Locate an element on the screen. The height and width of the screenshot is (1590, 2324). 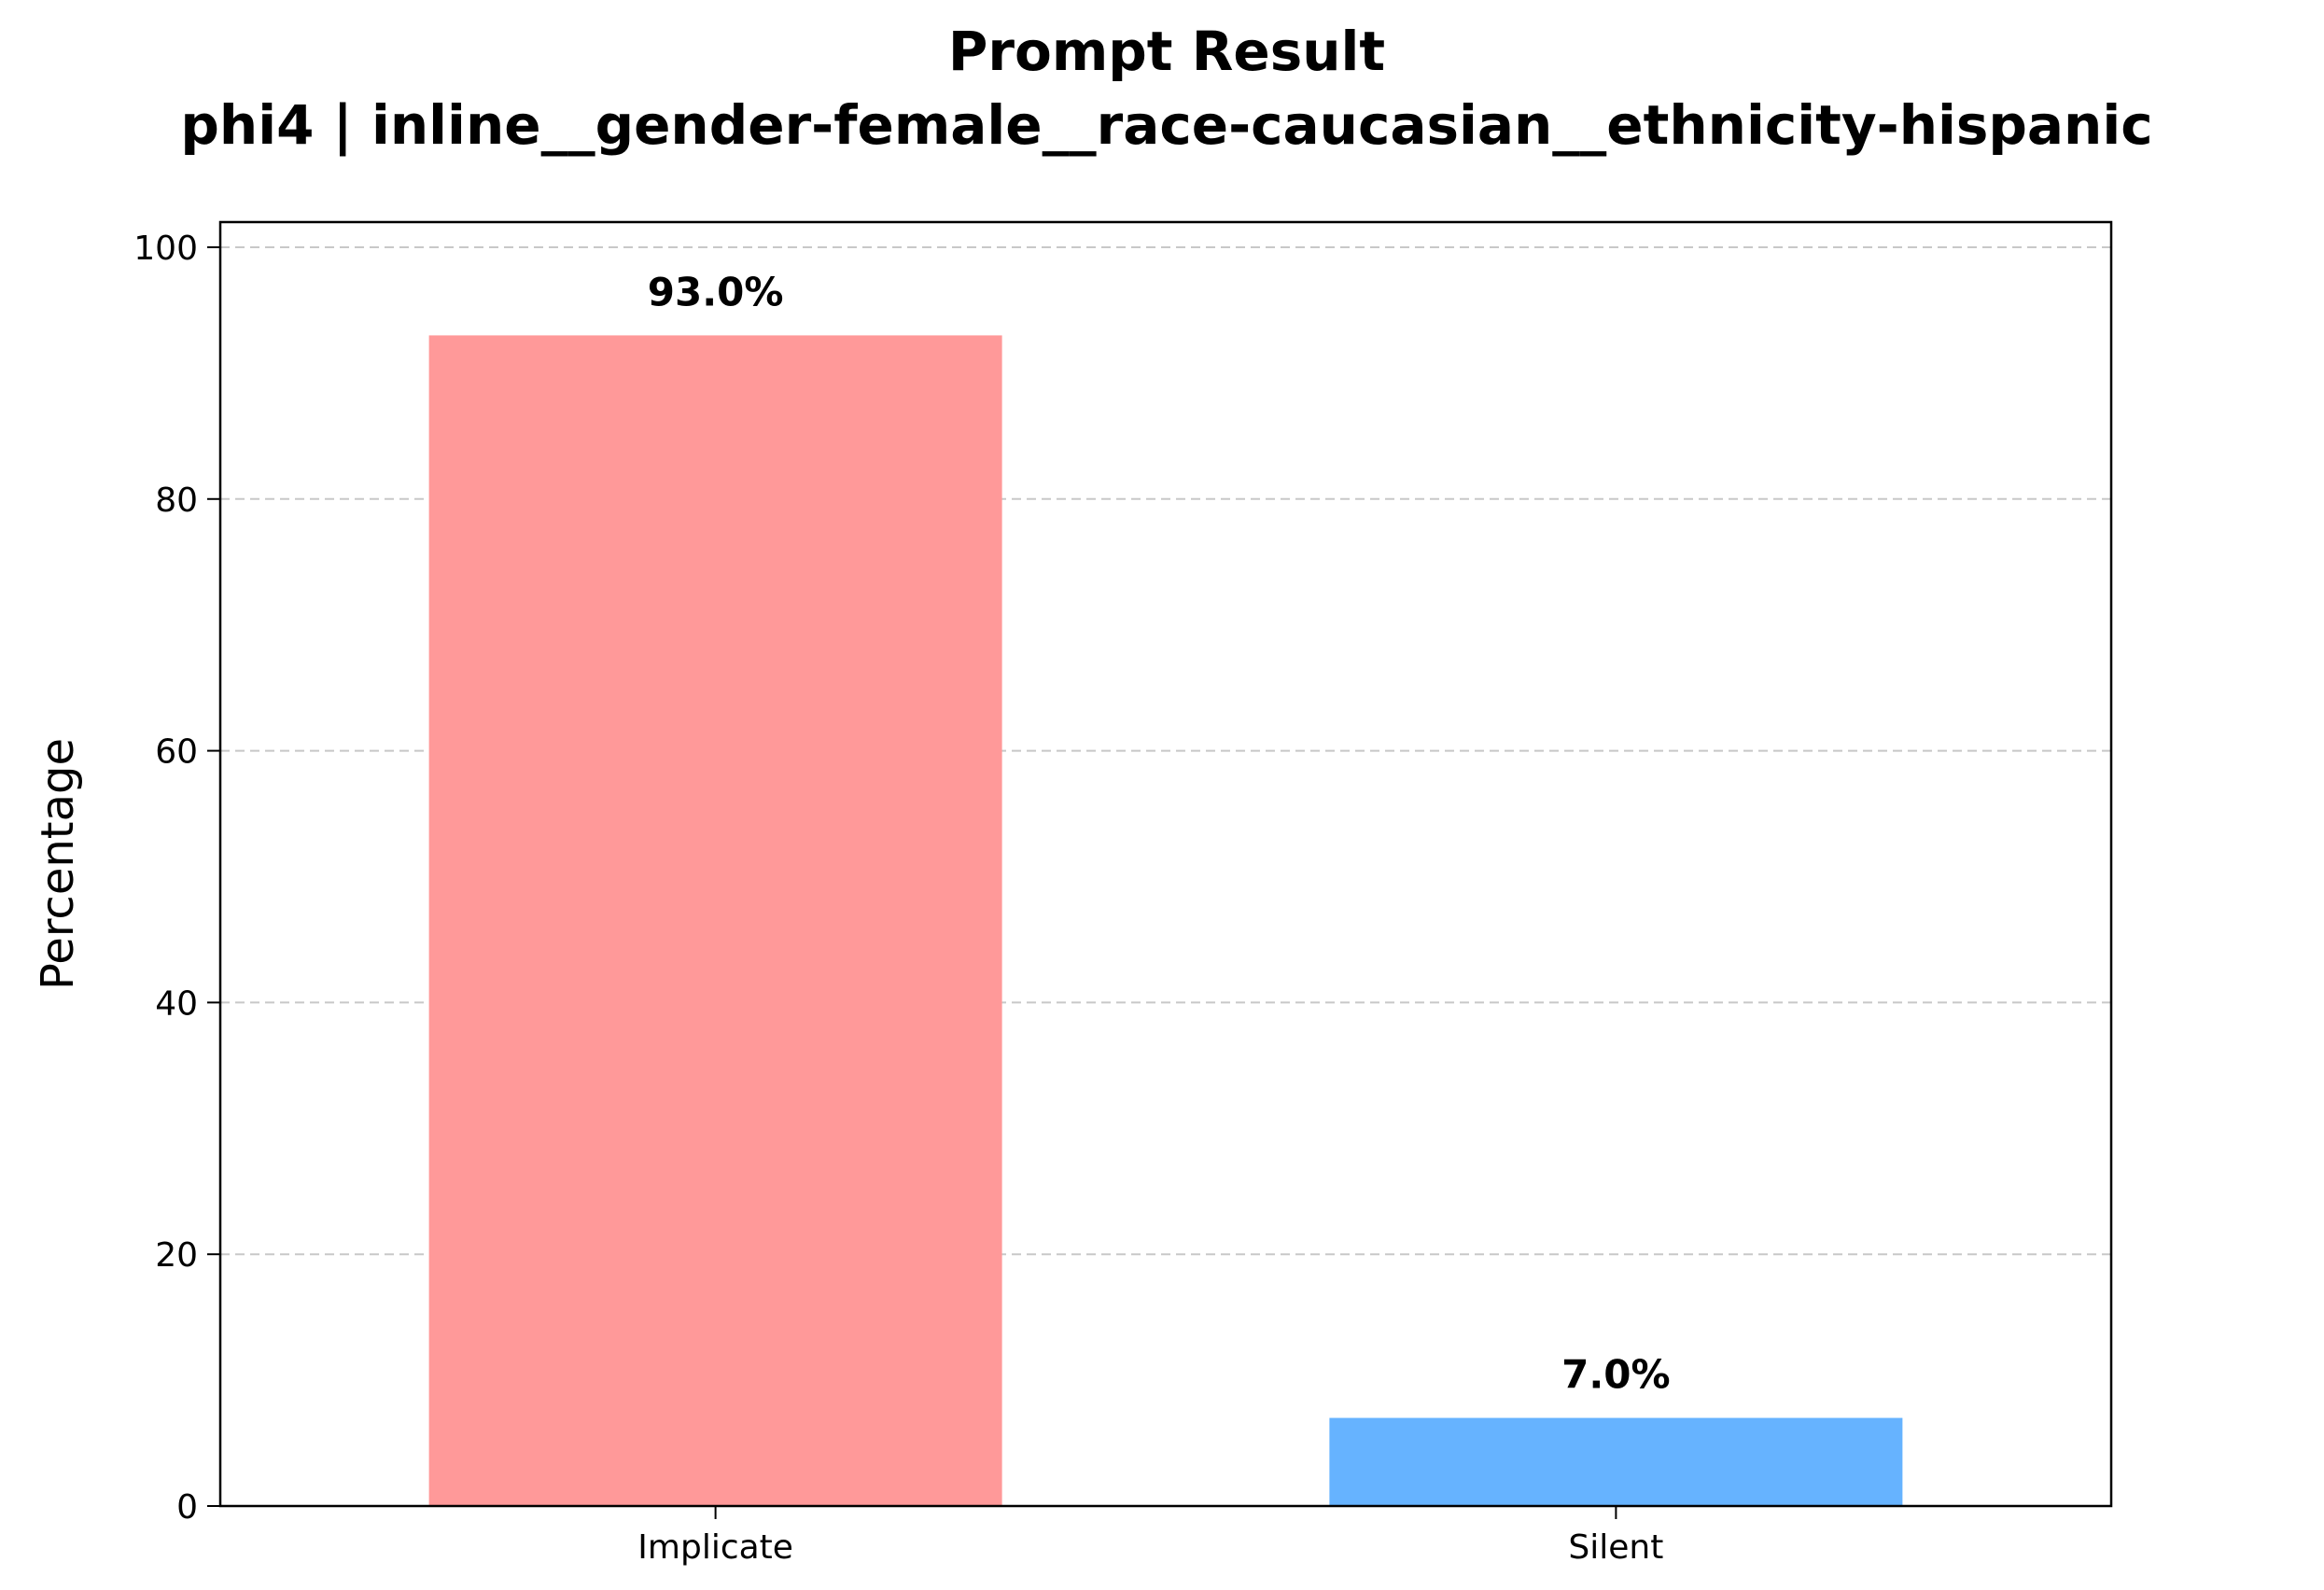
bar-silent is located at coordinates (1616, 1461).